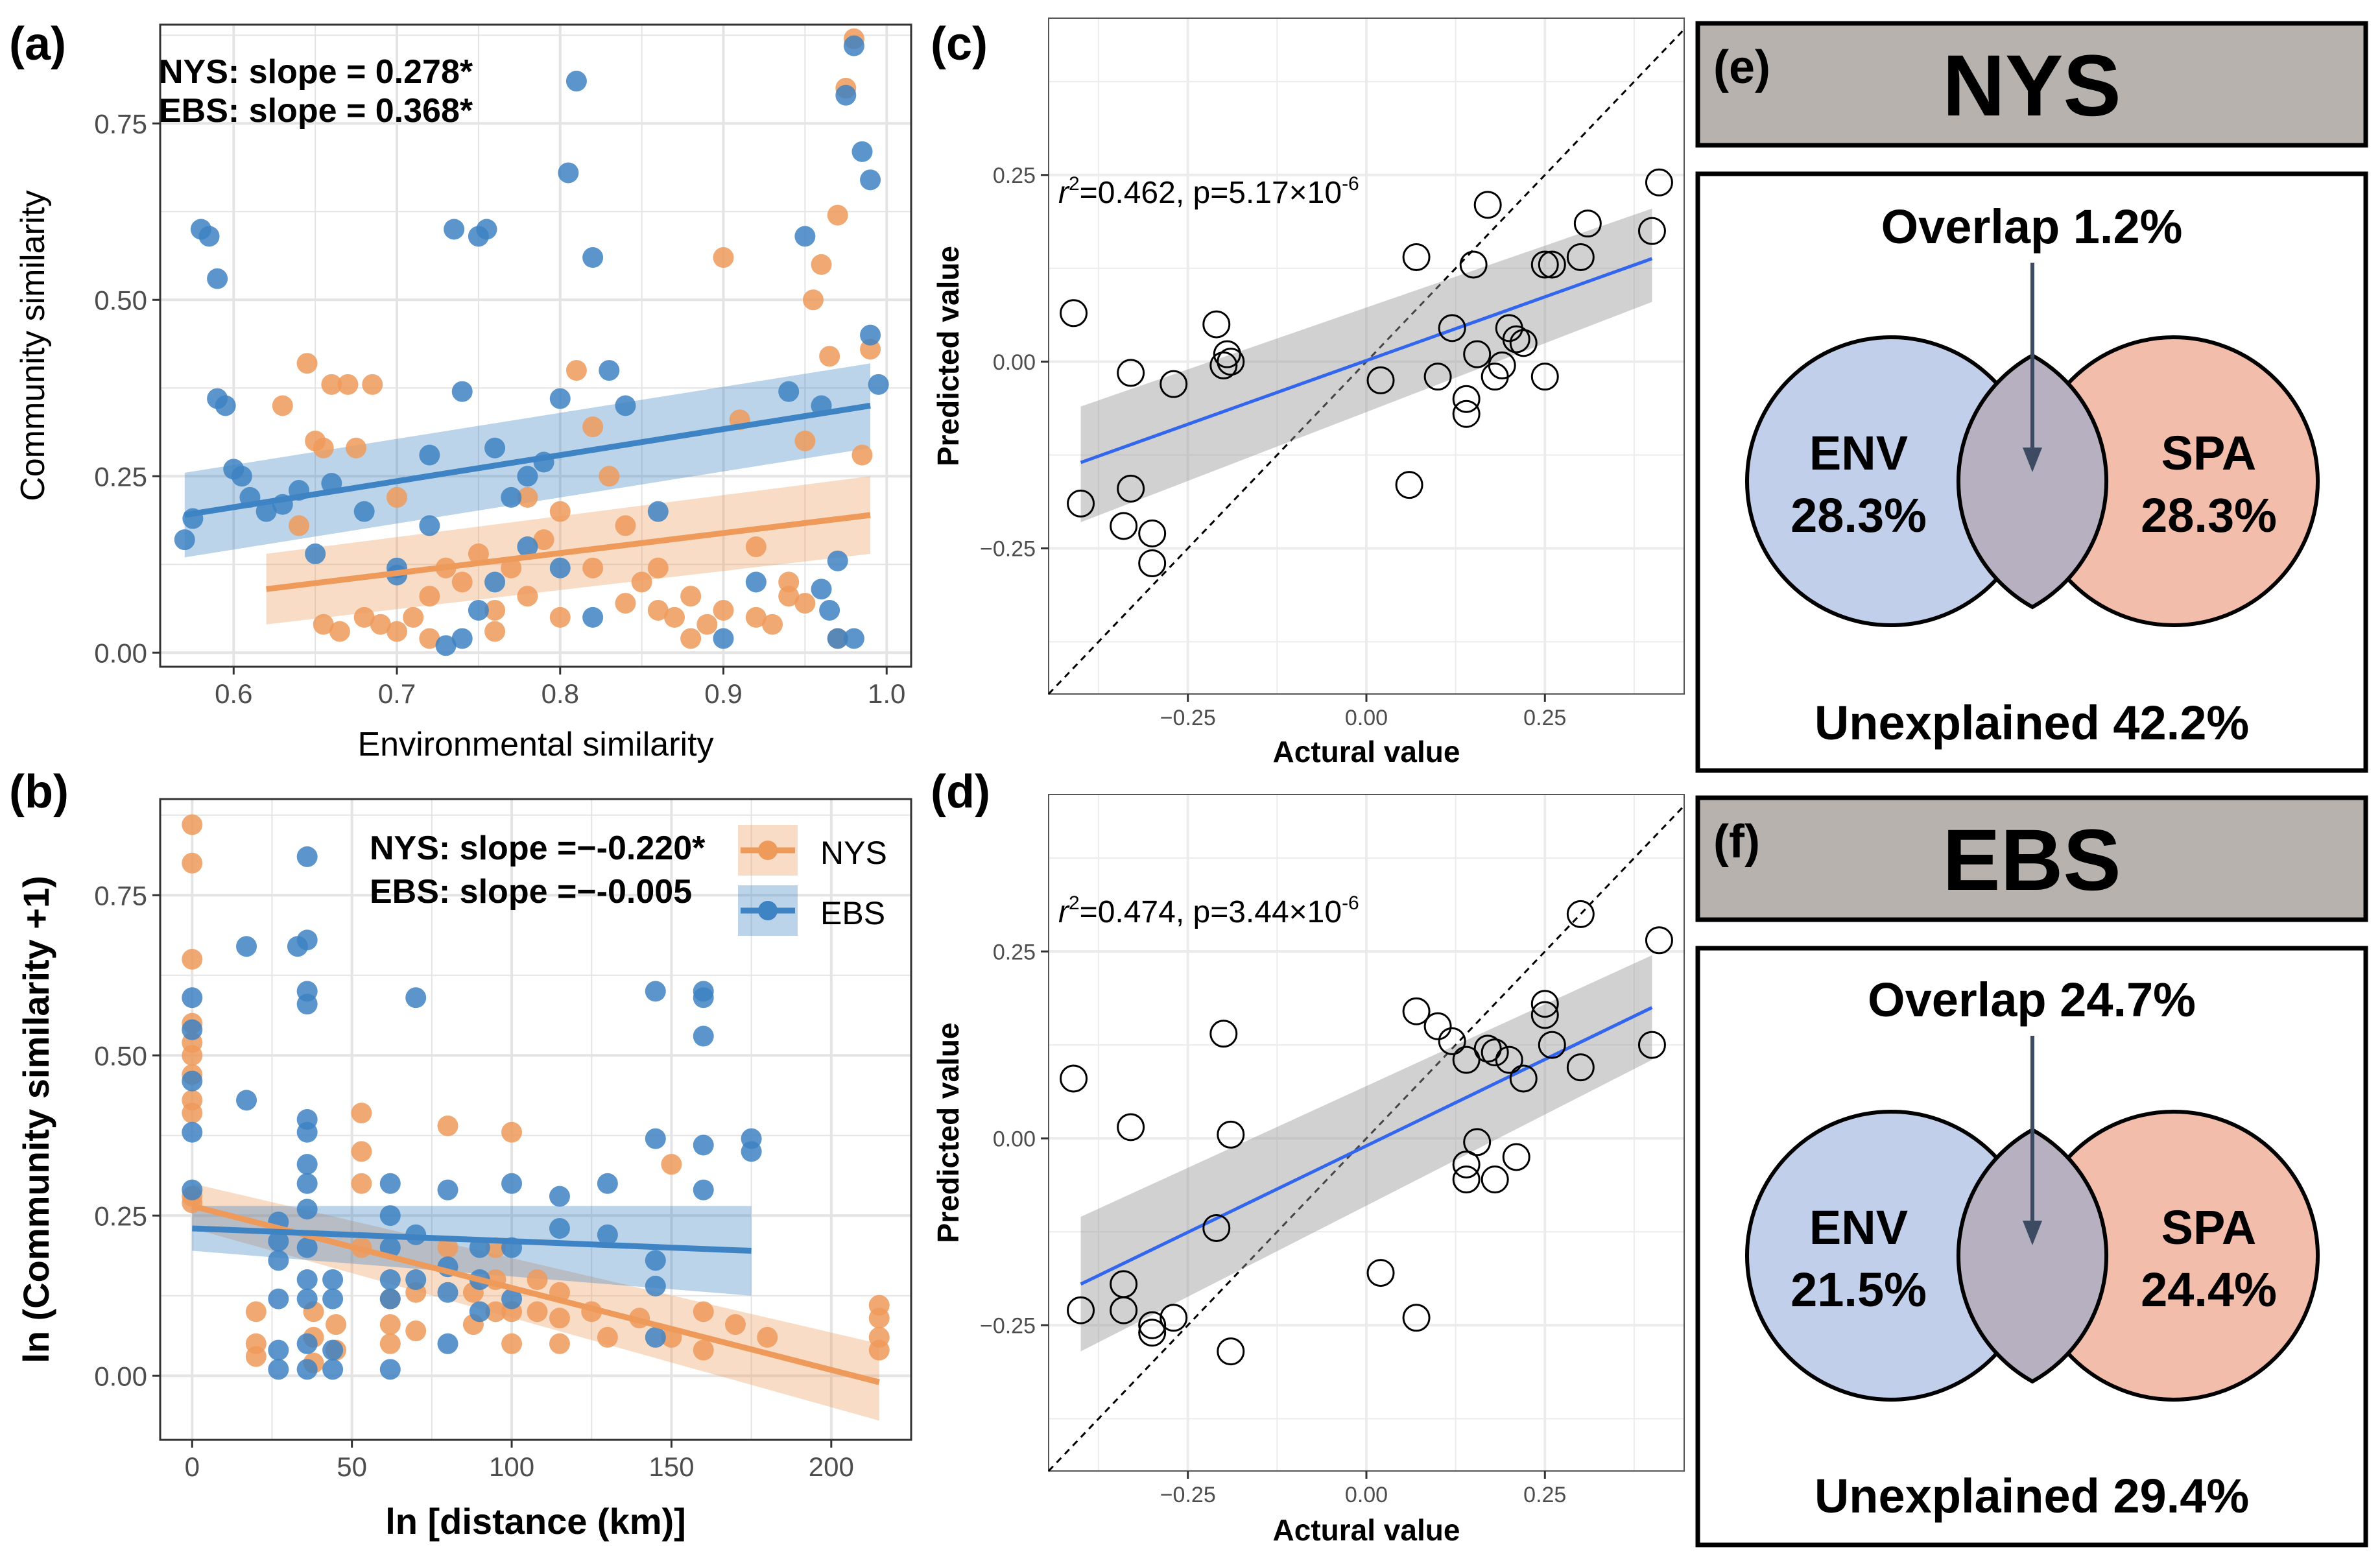 This screenshot has width=2380, height=1554. What do you see at coordinates (535, 744) in the screenshot?
I see `x-axis-label: Environmental similarity` at bounding box center [535, 744].